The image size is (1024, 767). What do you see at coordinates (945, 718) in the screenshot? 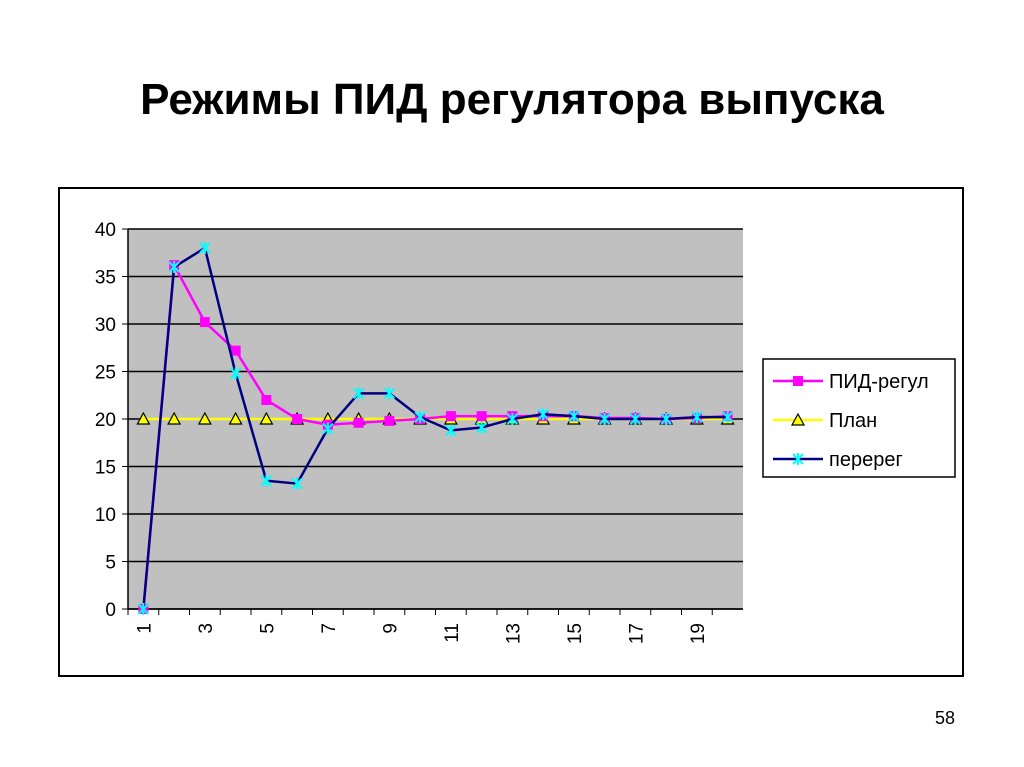
I see `page-number: 58` at bounding box center [945, 718].